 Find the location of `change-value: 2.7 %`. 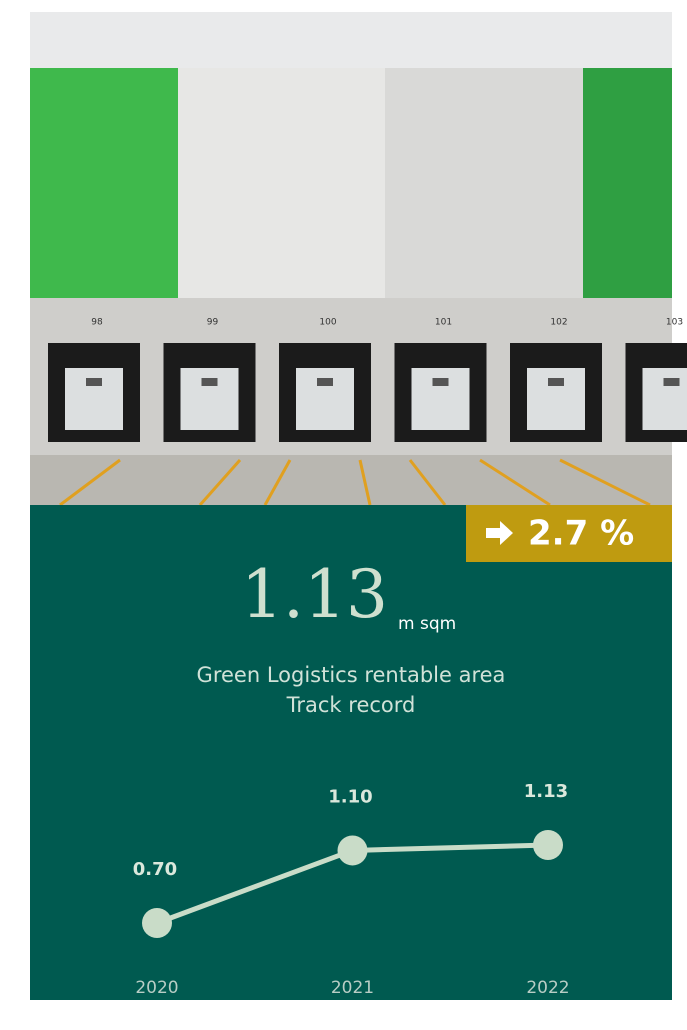

change-value: 2.7 % is located at coordinates (581, 534).